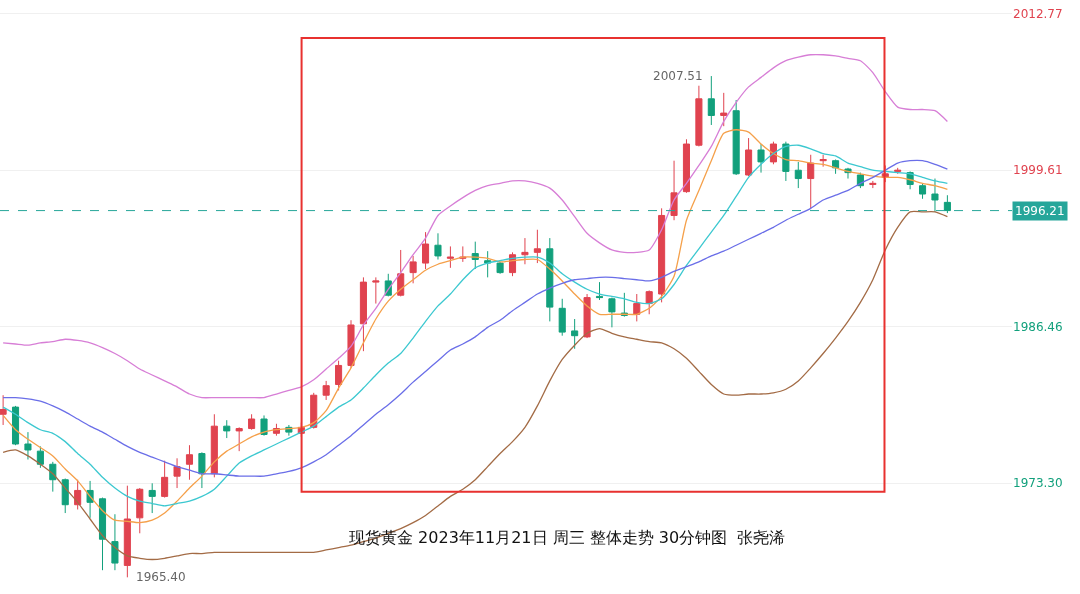 The image size is (1080, 594). Describe the element at coordinates (1038, 13) in the screenshot. I see `y-tick-label: 2012.77` at that location.